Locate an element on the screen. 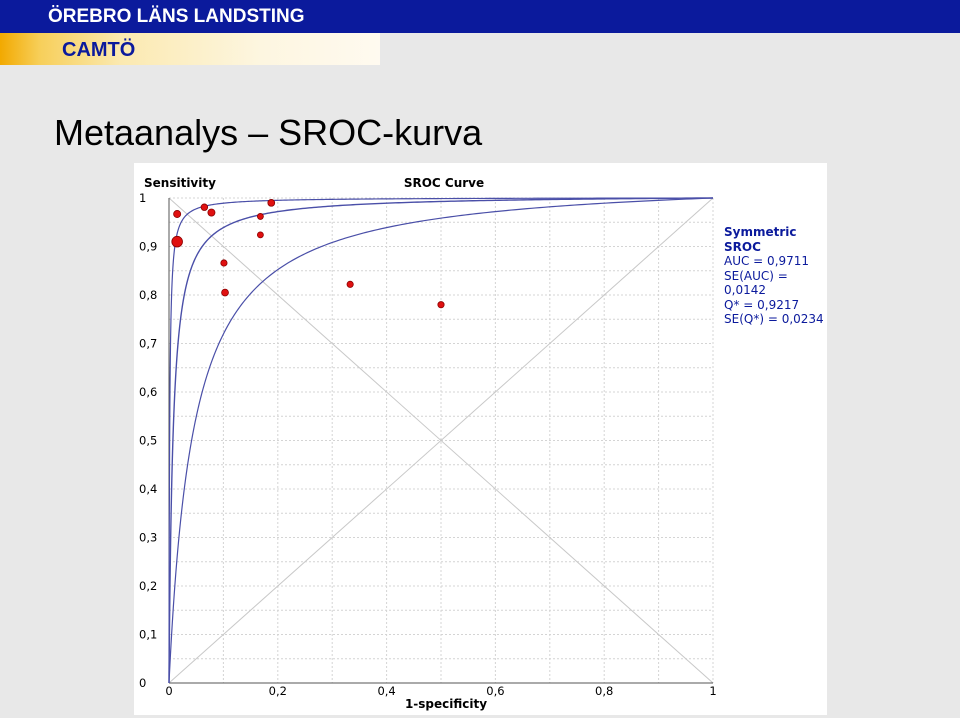  y-tick-label: 0 is located at coordinates (142, 683).